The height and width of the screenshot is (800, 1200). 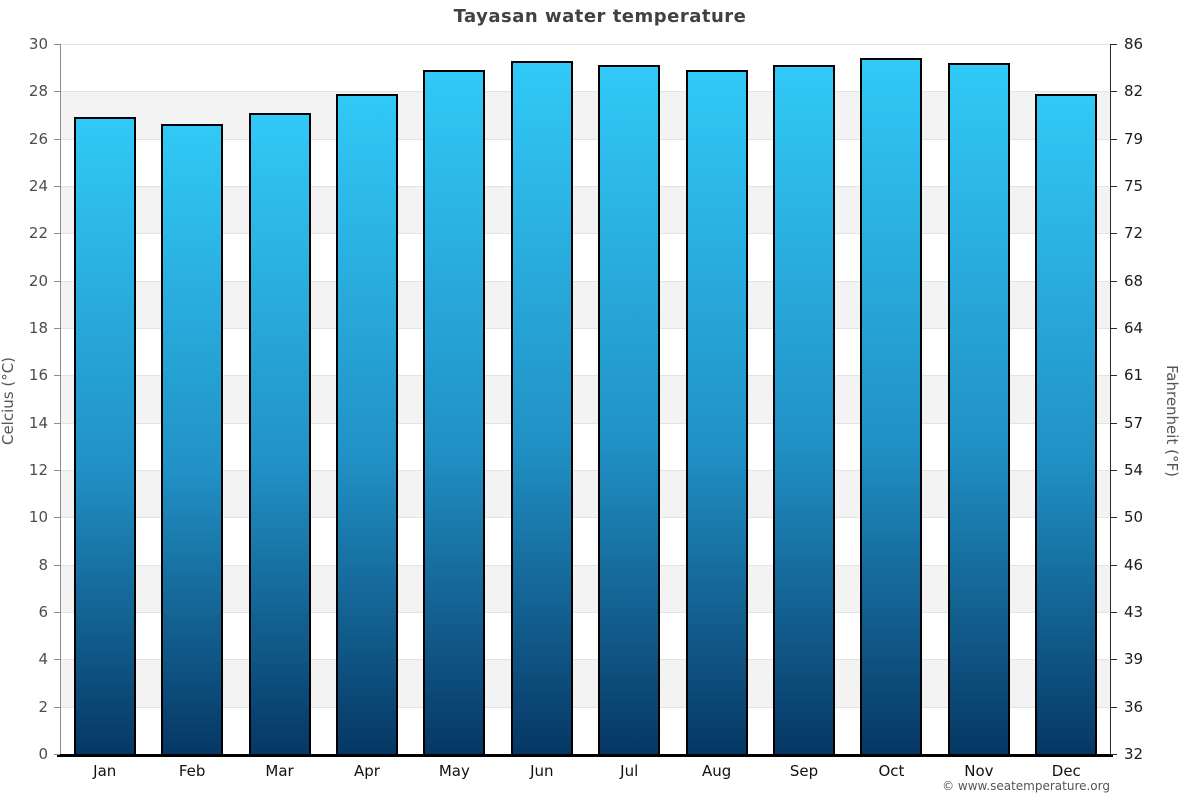 What do you see at coordinates (43, 564) in the screenshot?
I see `left-tick-label: 8` at bounding box center [43, 564].